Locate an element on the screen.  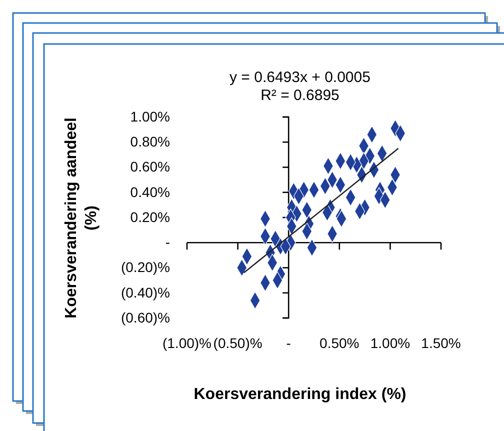
y-tick-label: (0.60)% is located at coordinates (145, 317).